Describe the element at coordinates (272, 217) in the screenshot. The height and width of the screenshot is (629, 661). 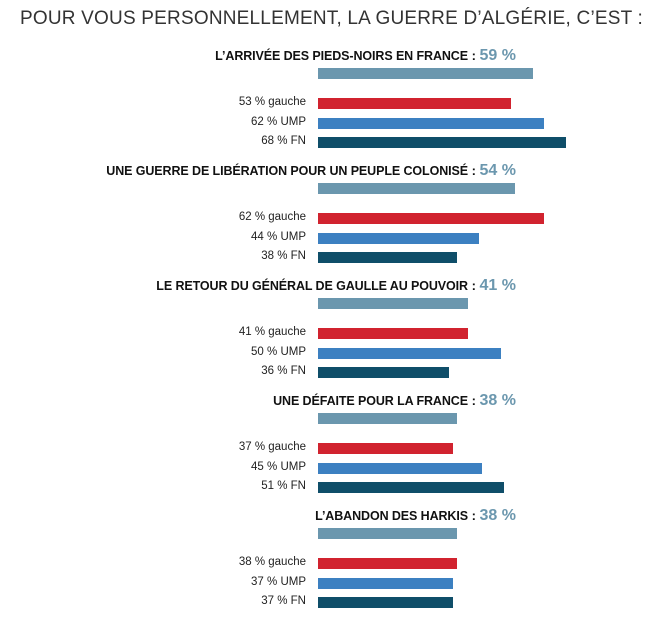
I see `row-label-gauche: 62 % gauche` at that location.